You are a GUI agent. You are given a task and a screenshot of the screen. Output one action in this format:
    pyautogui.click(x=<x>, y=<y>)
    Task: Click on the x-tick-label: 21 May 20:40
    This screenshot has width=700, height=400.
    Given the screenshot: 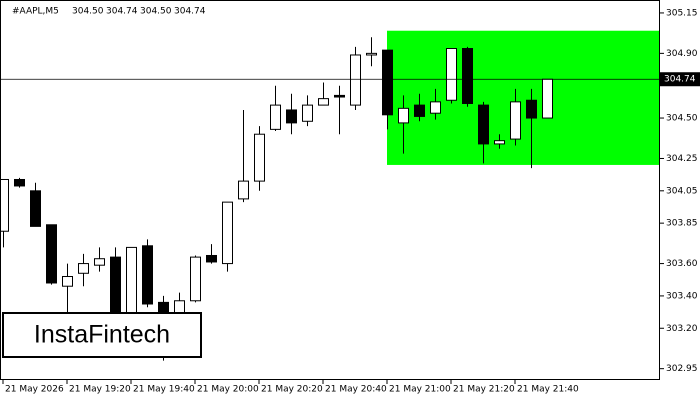 What is the action you would take?
    pyautogui.click(x=356, y=390)
    